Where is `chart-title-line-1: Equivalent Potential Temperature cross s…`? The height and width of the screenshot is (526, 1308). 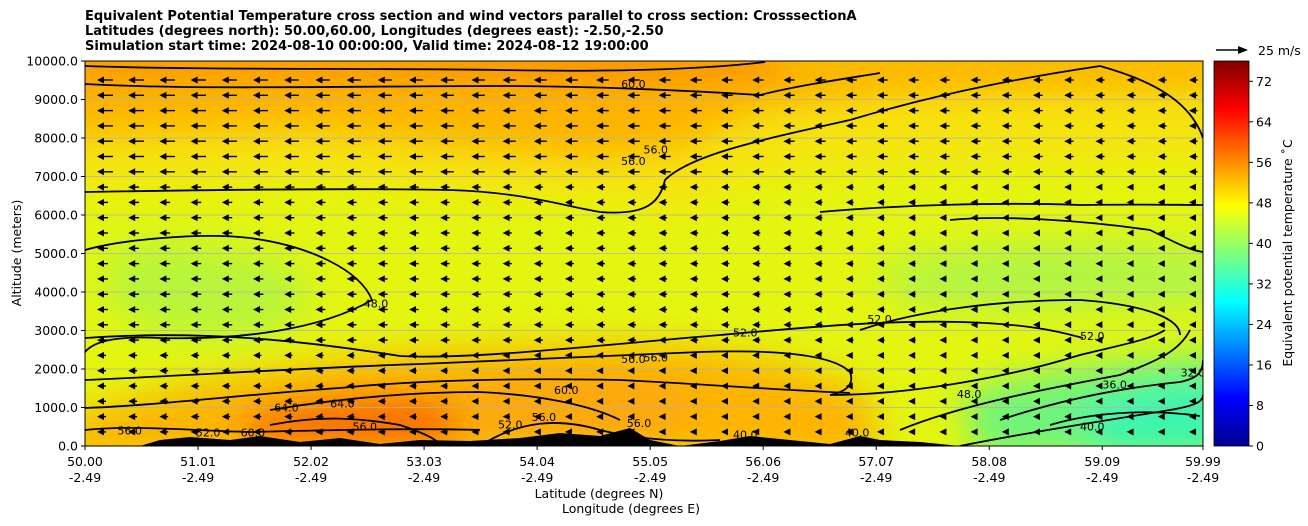 chart-title-line-1: Equivalent Potential Temperature cross s… is located at coordinates (471, 16).